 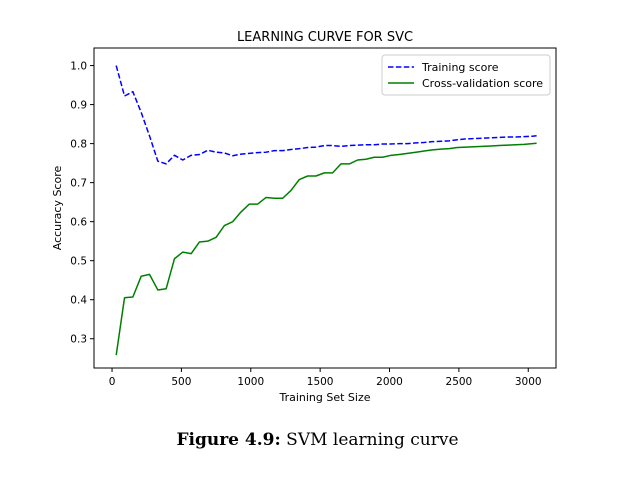 I want to click on legend: Training score Cross-validation score, so click(x=466, y=75).